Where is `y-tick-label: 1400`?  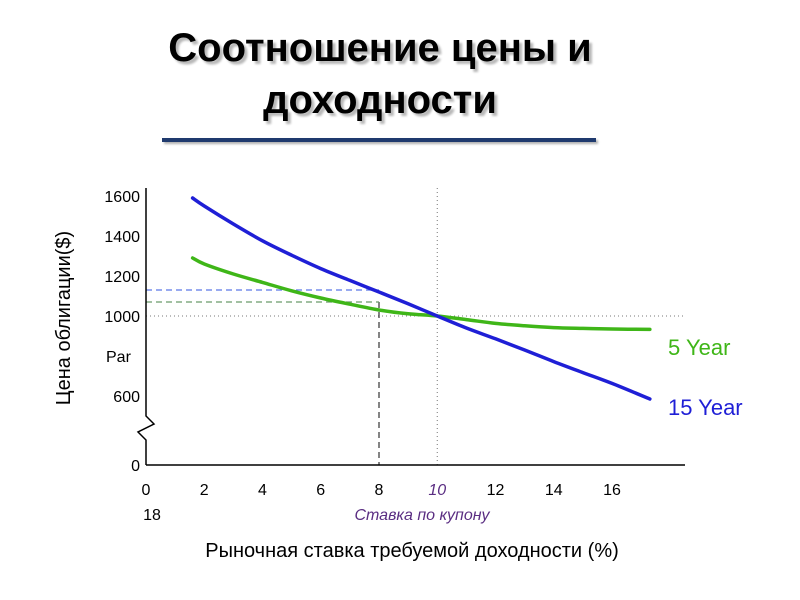
y-tick-label: 1400 is located at coordinates (122, 237).